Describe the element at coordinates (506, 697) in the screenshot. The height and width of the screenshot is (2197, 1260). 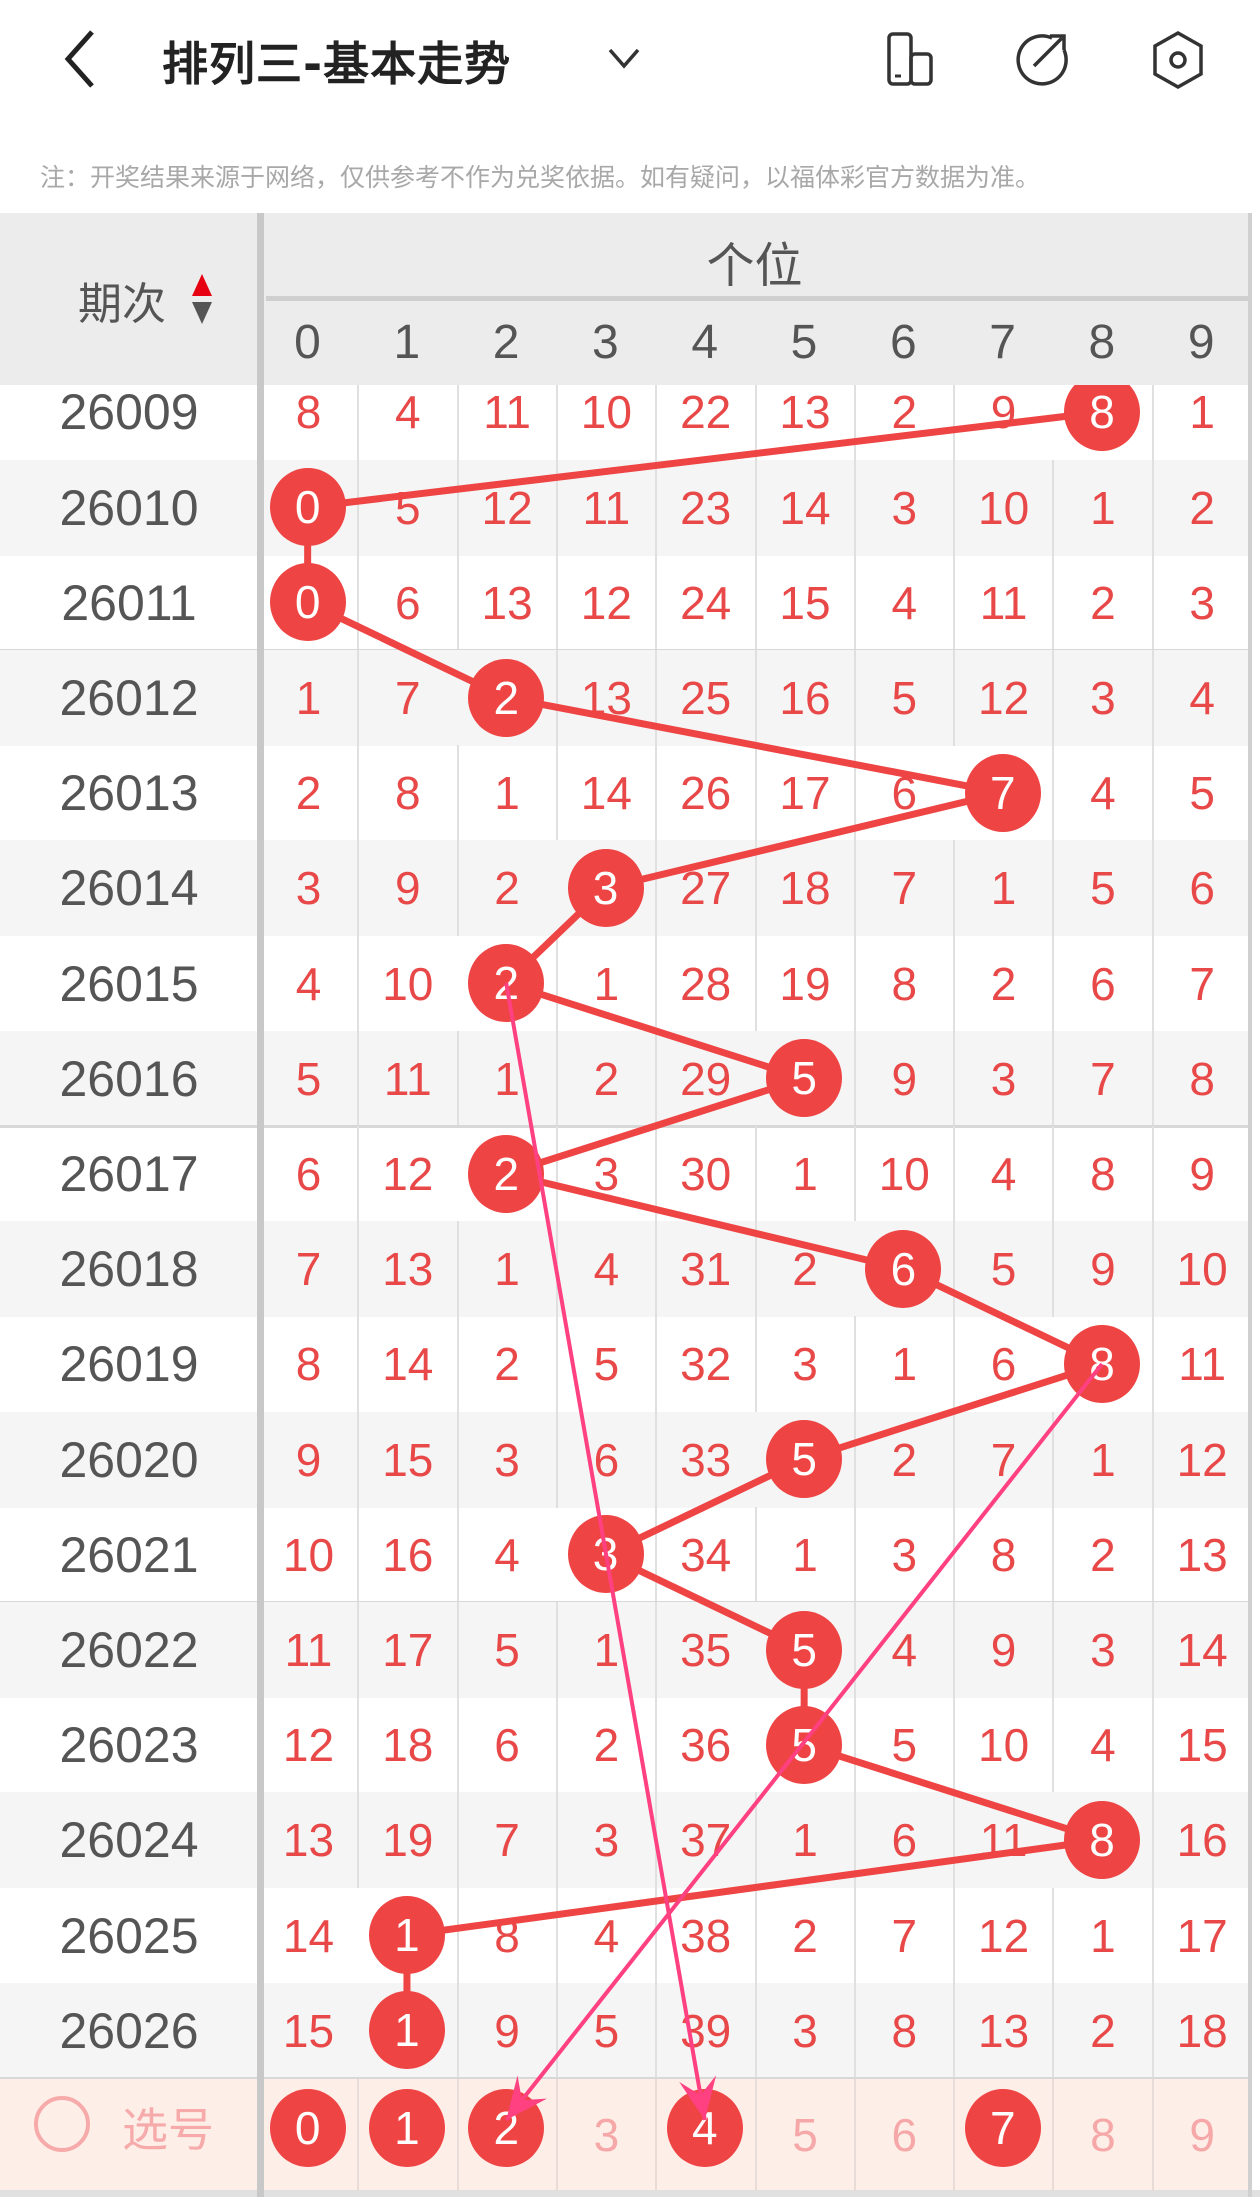
I see `hit-ball: 2` at that location.